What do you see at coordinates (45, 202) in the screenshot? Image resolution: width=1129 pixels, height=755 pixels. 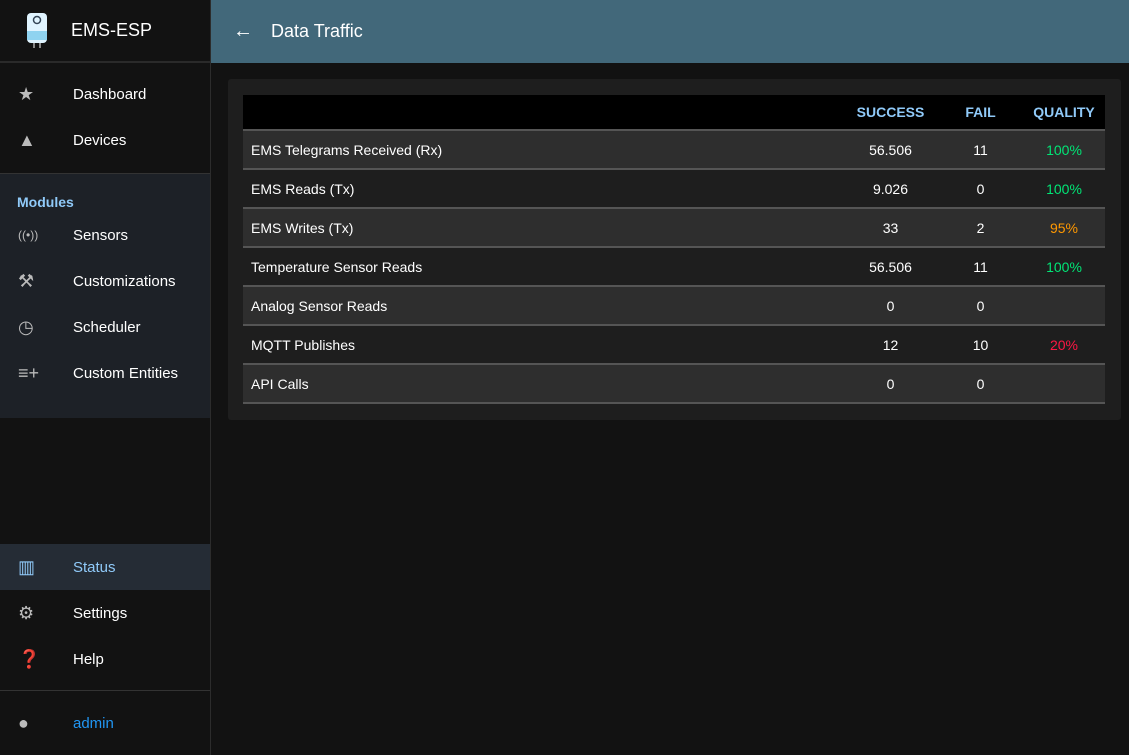 I see `modules-title: Modules` at bounding box center [45, 202].